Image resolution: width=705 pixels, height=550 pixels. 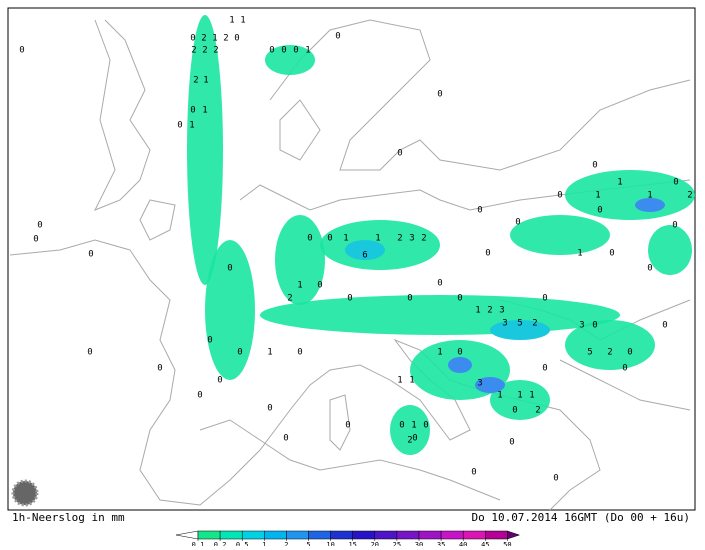 What do you see at coordinates (330, 543) in the screenshot?
I see `colorbar-label: 10` at bounding box center [330, 543].